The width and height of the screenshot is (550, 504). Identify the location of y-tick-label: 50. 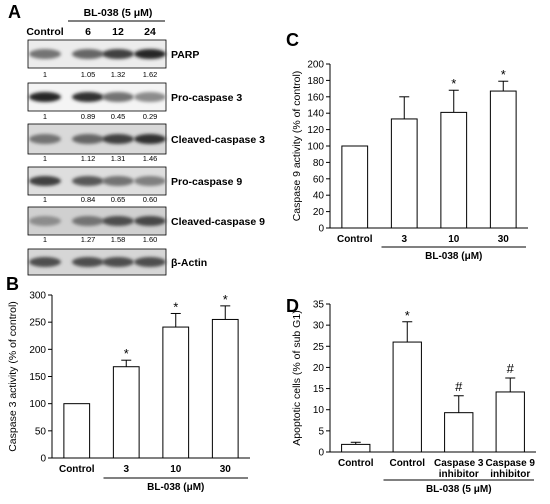
(41, 431).